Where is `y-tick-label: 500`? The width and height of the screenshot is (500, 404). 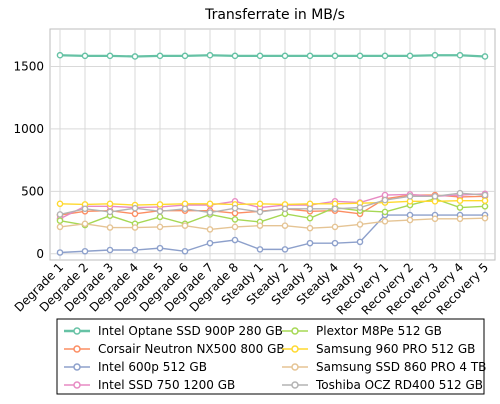 y-tick-label: 500 is located at coordinates (32, 191).